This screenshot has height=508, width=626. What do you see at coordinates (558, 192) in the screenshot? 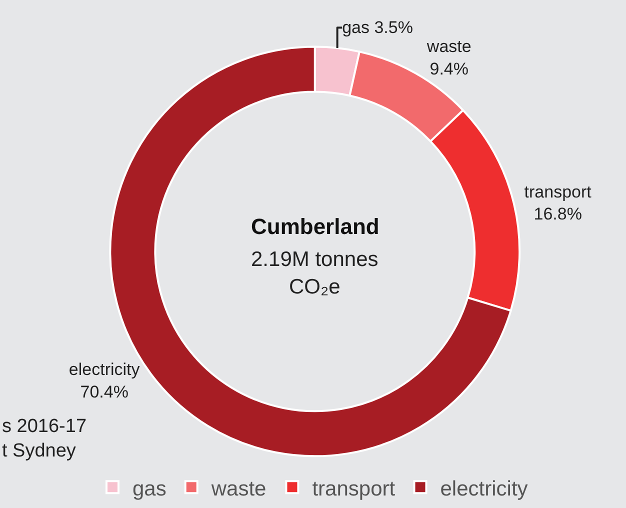
I see `slice-label: transport` at bounding box center [558, 192].